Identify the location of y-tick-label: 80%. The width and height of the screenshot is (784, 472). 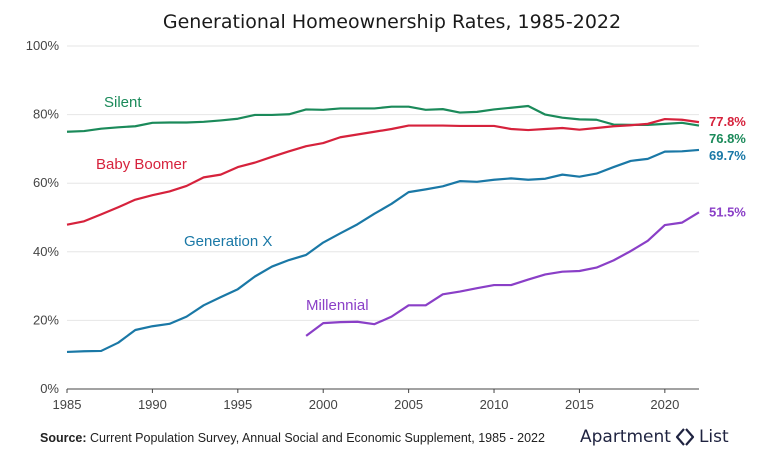
(46, 114).